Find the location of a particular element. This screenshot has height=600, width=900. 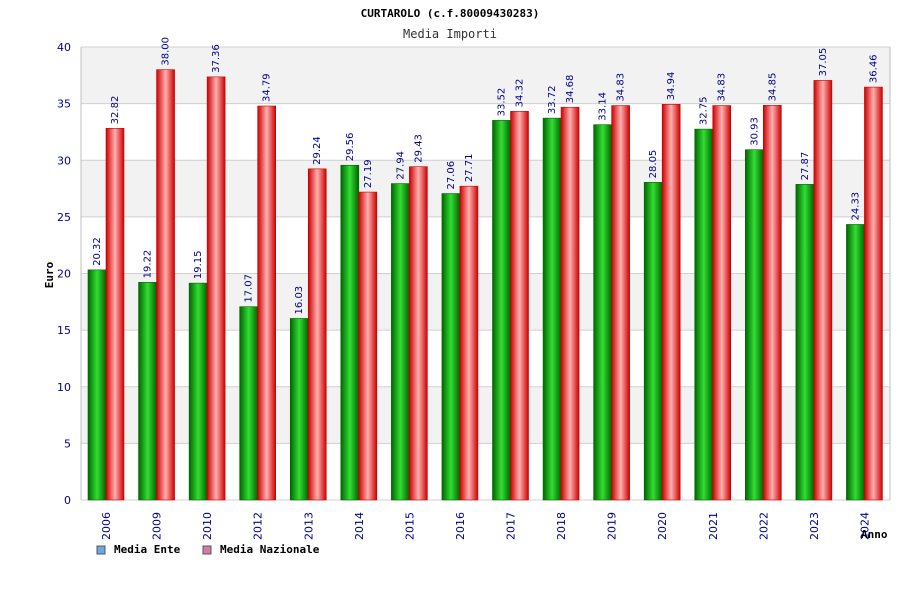

x-tick-label: 2022 is located at coordinates (763, 526).